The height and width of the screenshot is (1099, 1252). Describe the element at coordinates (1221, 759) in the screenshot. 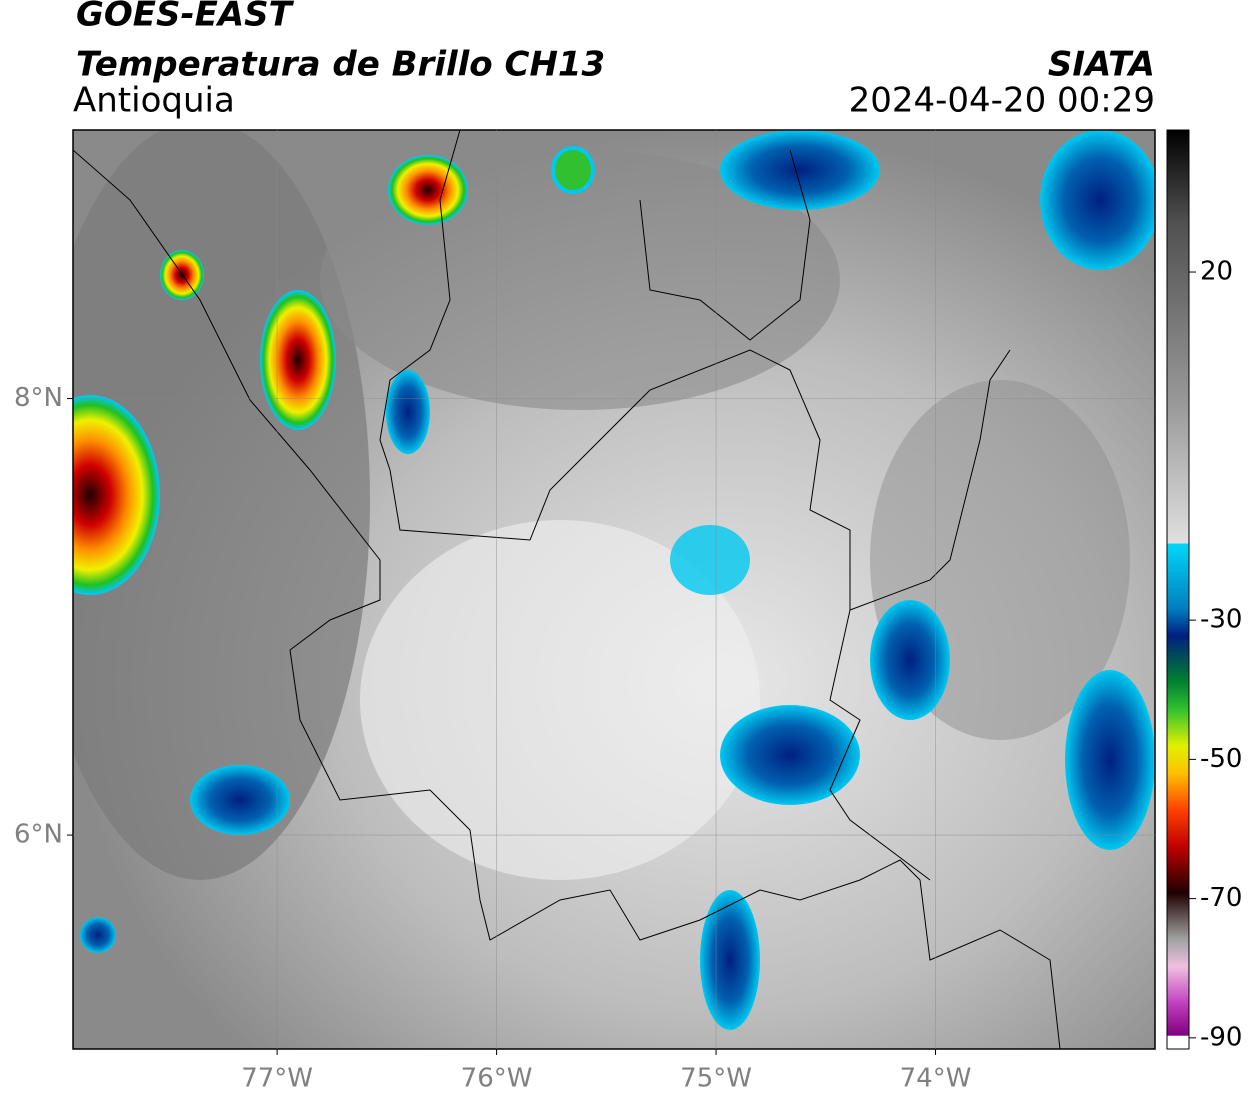

I see `colorbar-tick-label: -50` at that location.